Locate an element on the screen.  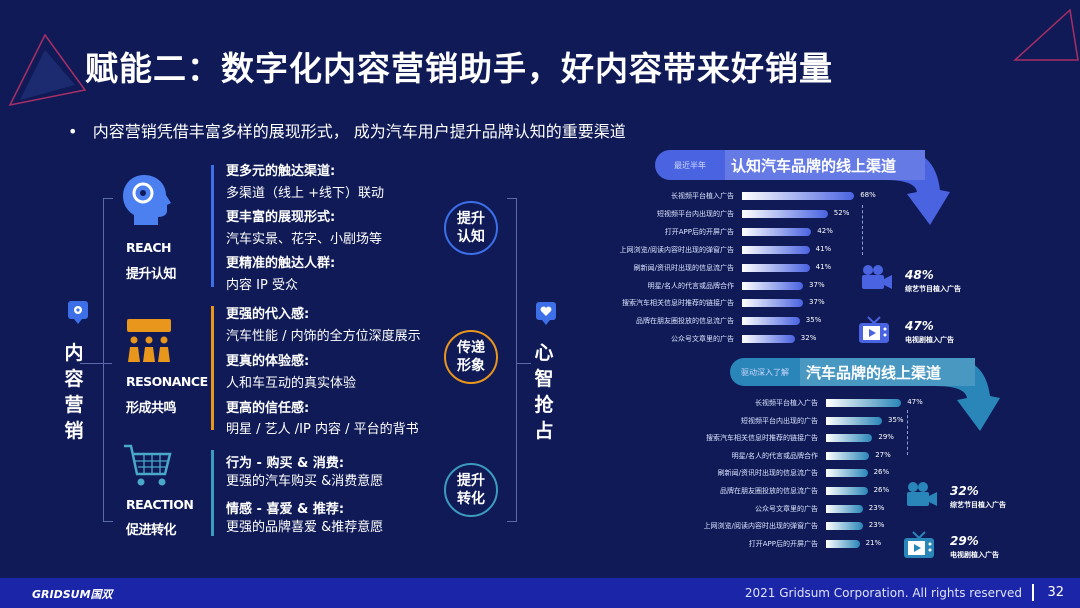
stage-en: RESONANCE is located at coordinates (167, 381).